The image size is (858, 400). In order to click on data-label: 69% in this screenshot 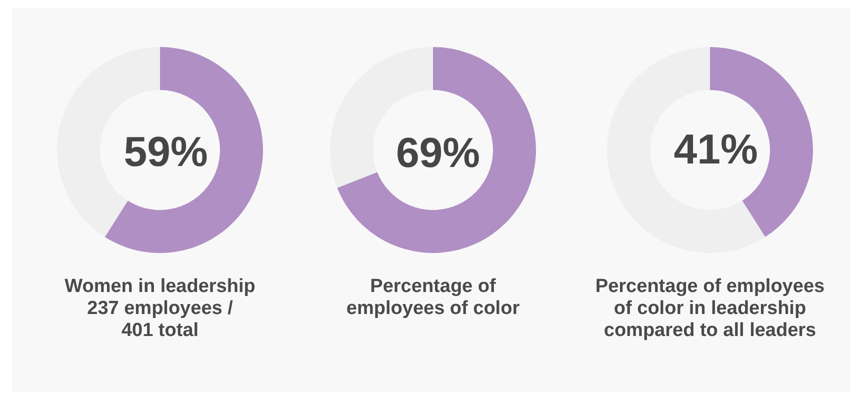, I will do `click(438, 152)`.